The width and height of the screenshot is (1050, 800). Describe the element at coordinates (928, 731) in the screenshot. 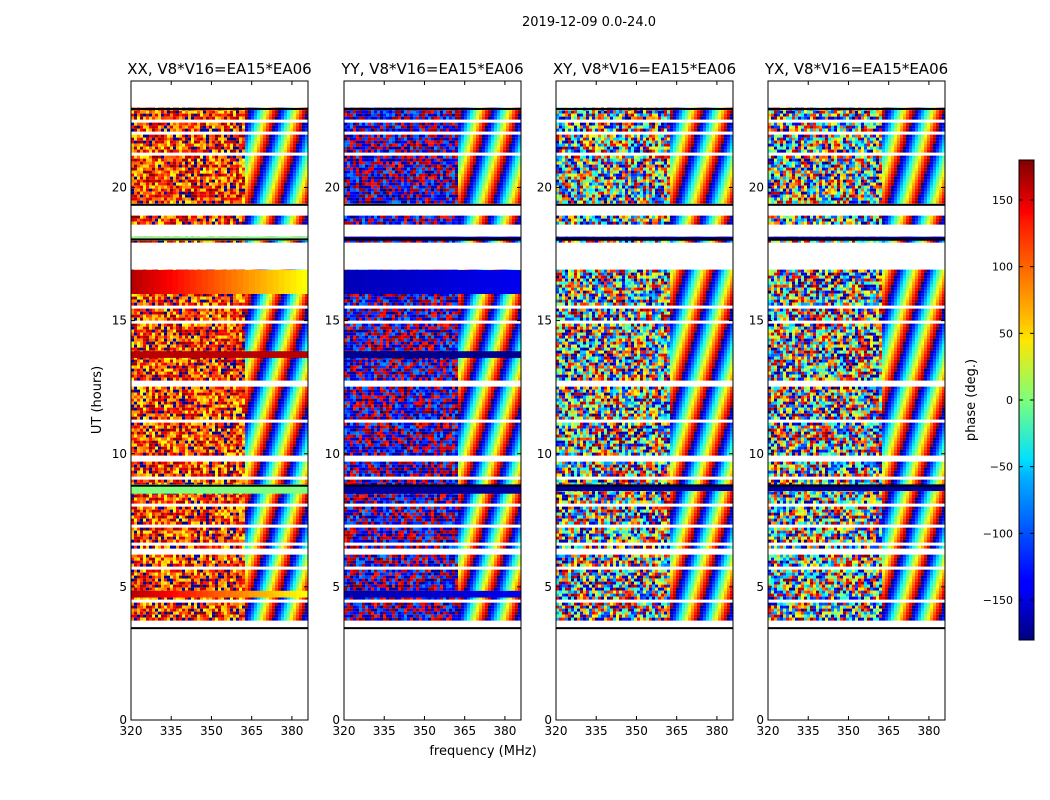

I see `x-tick-label: 380` at that location.